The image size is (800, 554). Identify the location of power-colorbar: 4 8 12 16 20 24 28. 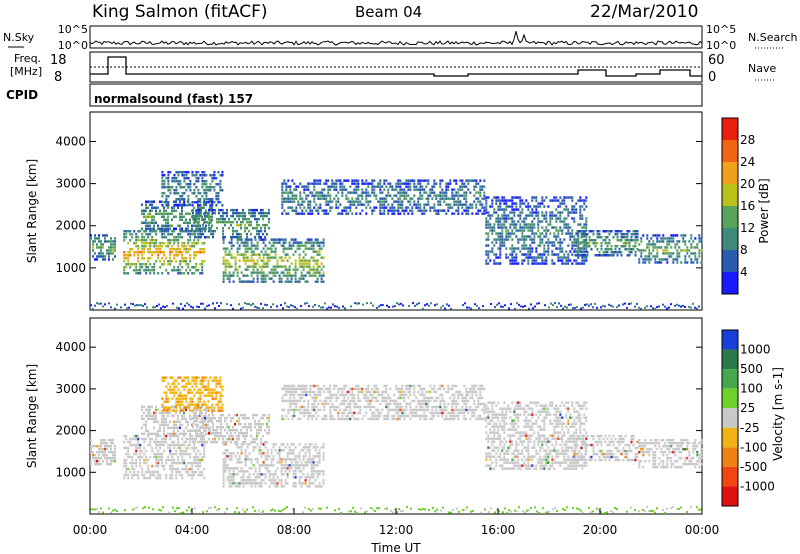
(738, 206).